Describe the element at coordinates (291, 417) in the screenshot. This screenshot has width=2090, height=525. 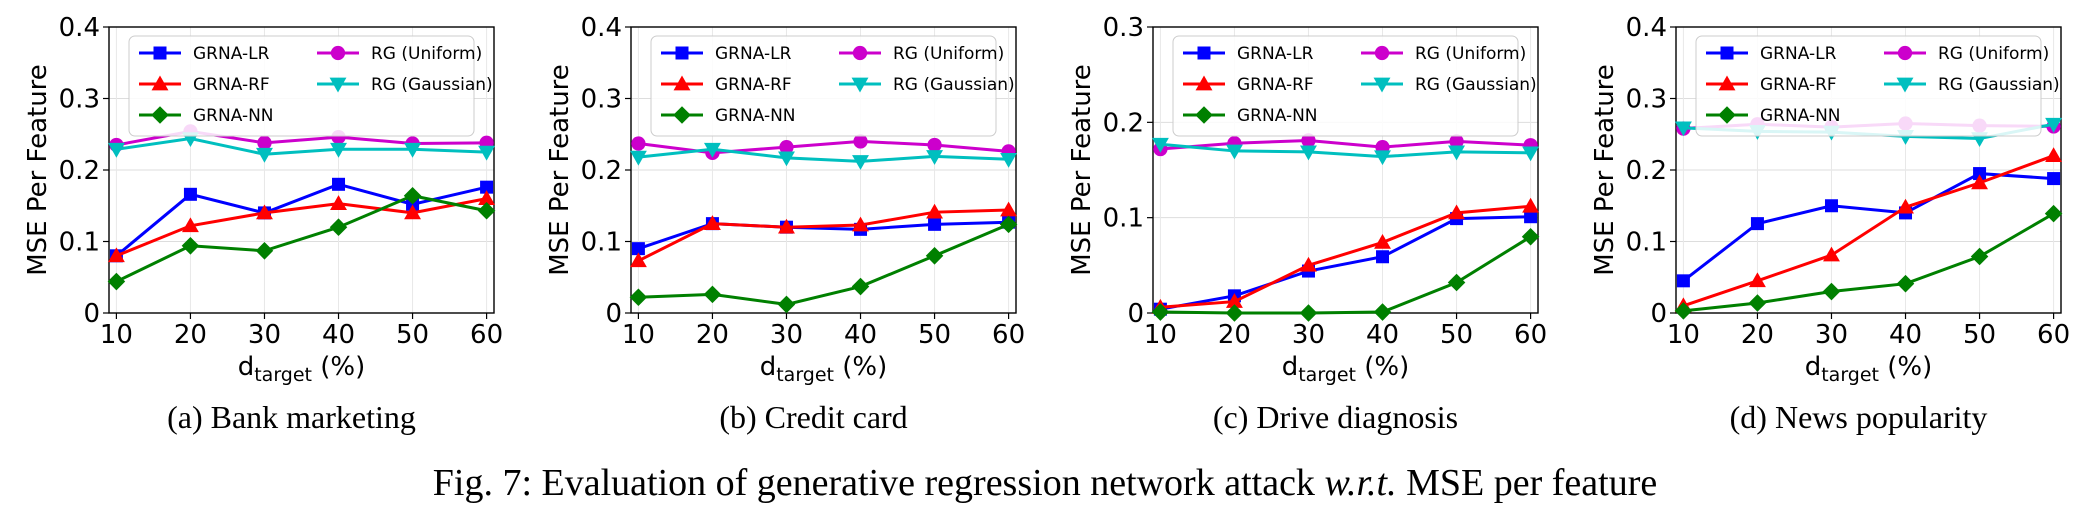
I see `subfigure-caption: (a) Bank marketing` at that location.